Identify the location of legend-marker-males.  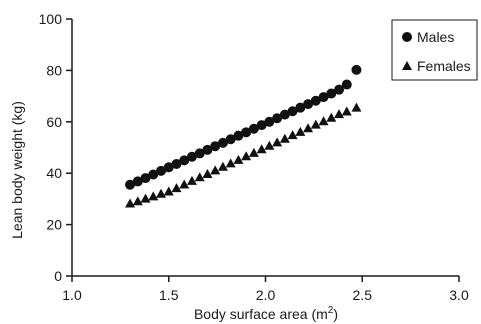
(407, 37).